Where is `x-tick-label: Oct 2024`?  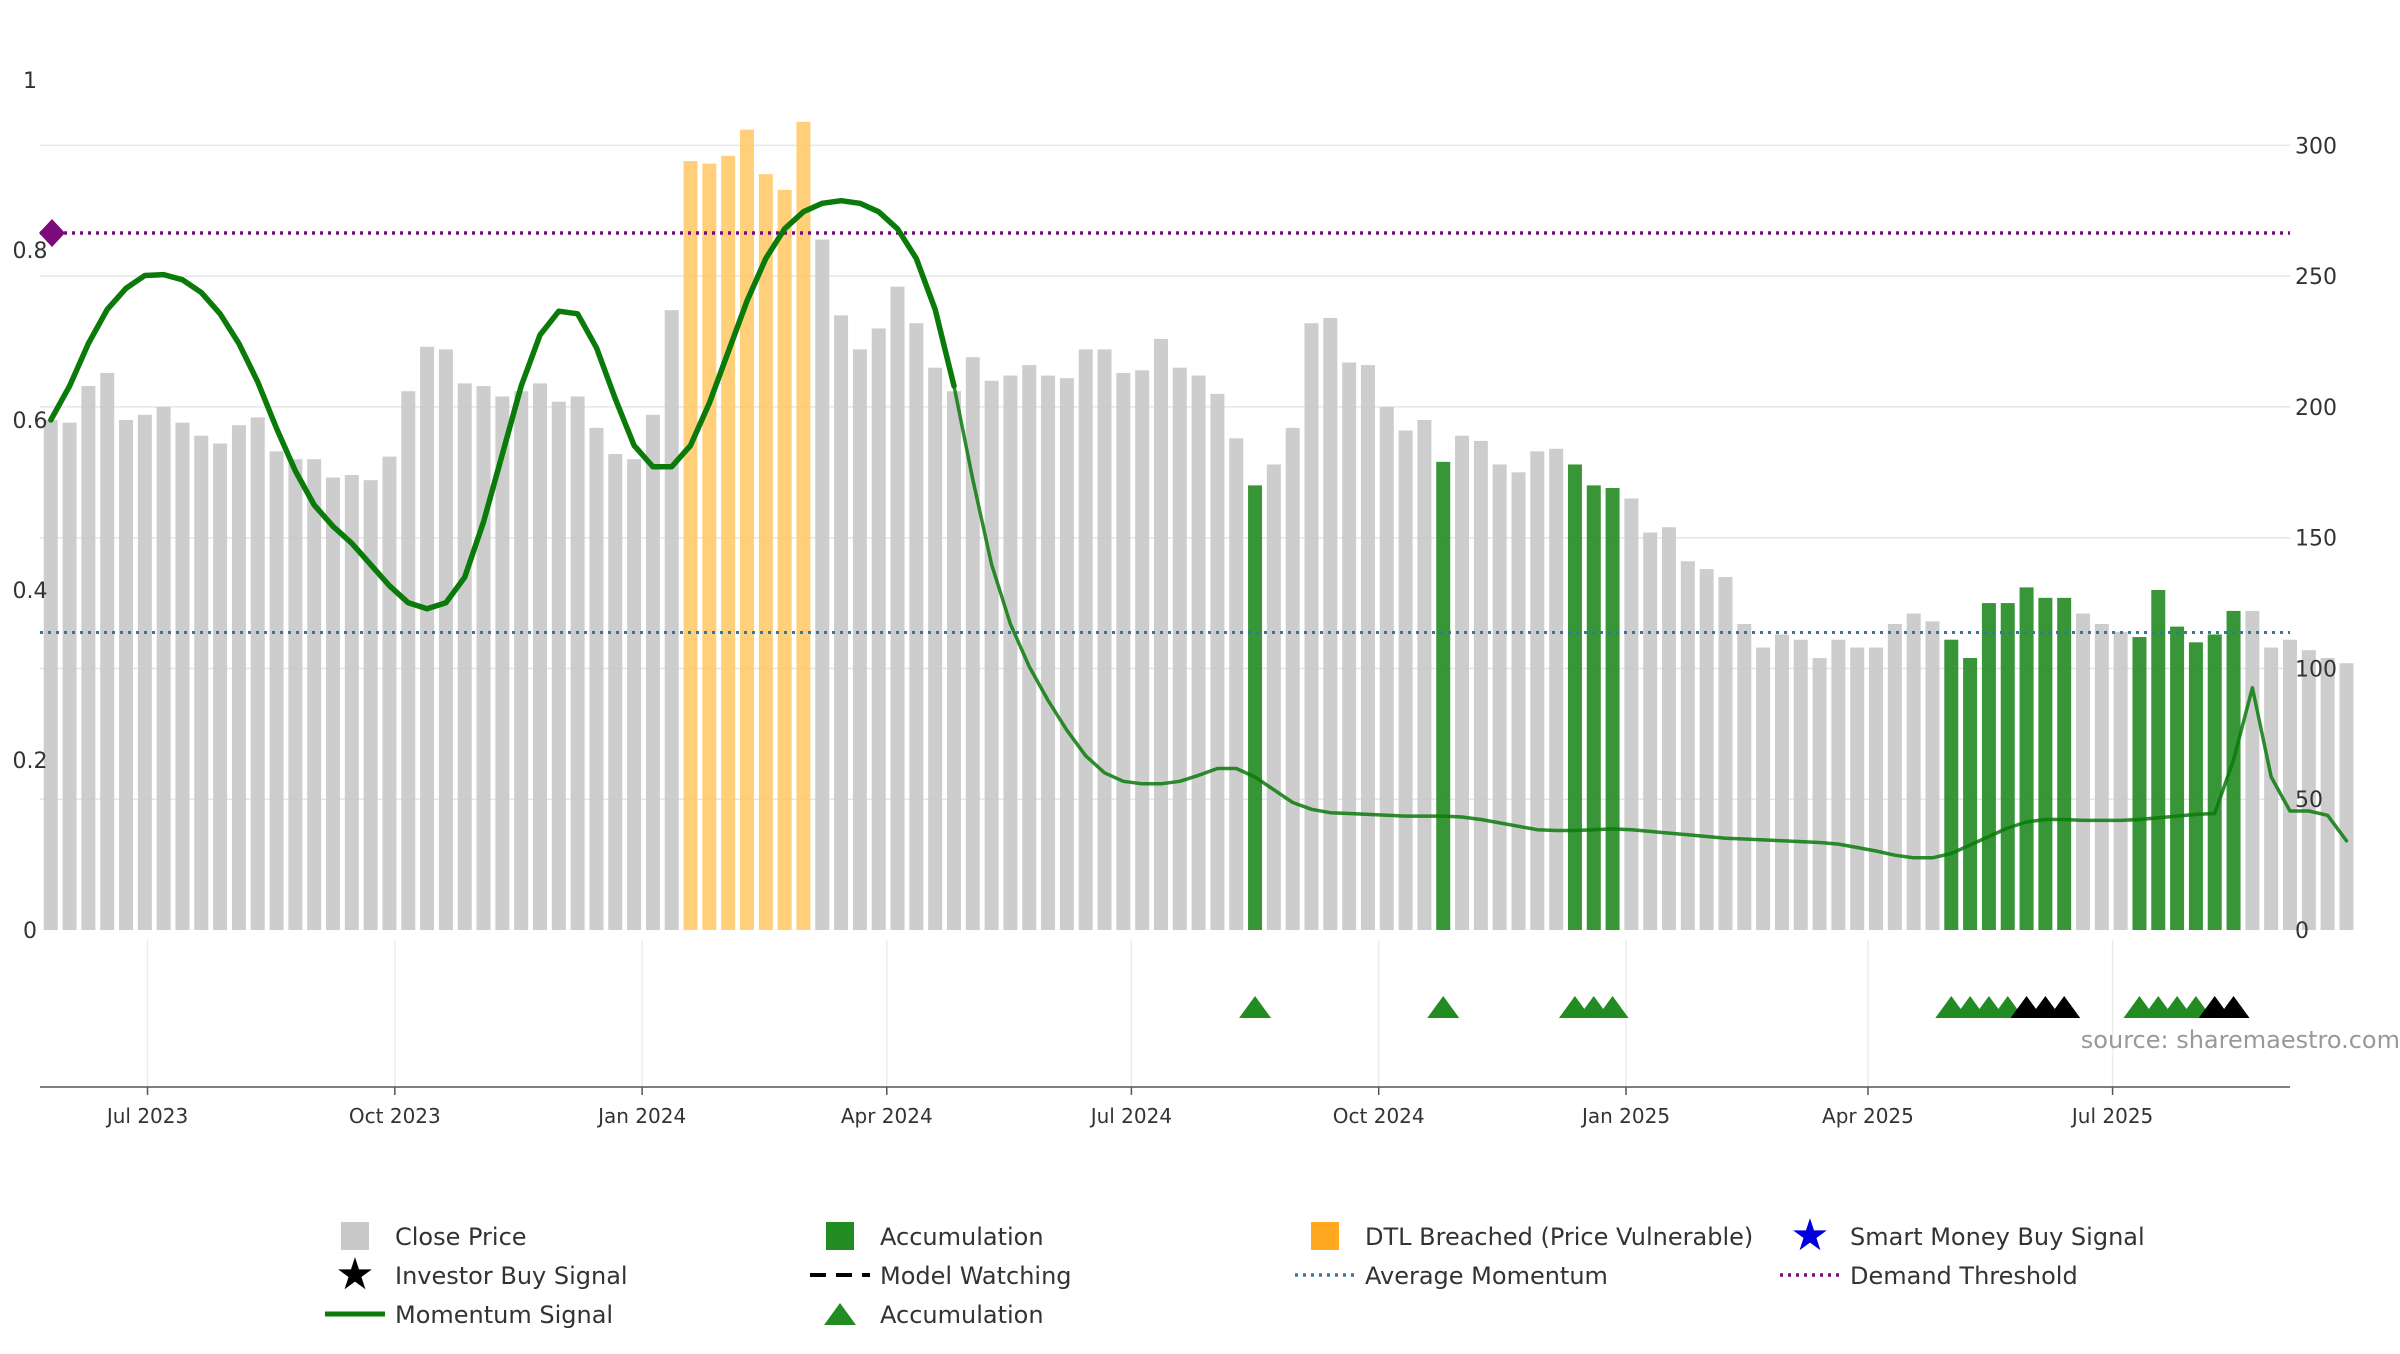
x-tick-label: Oct 2024 is located at coordinates (1379, 1116).